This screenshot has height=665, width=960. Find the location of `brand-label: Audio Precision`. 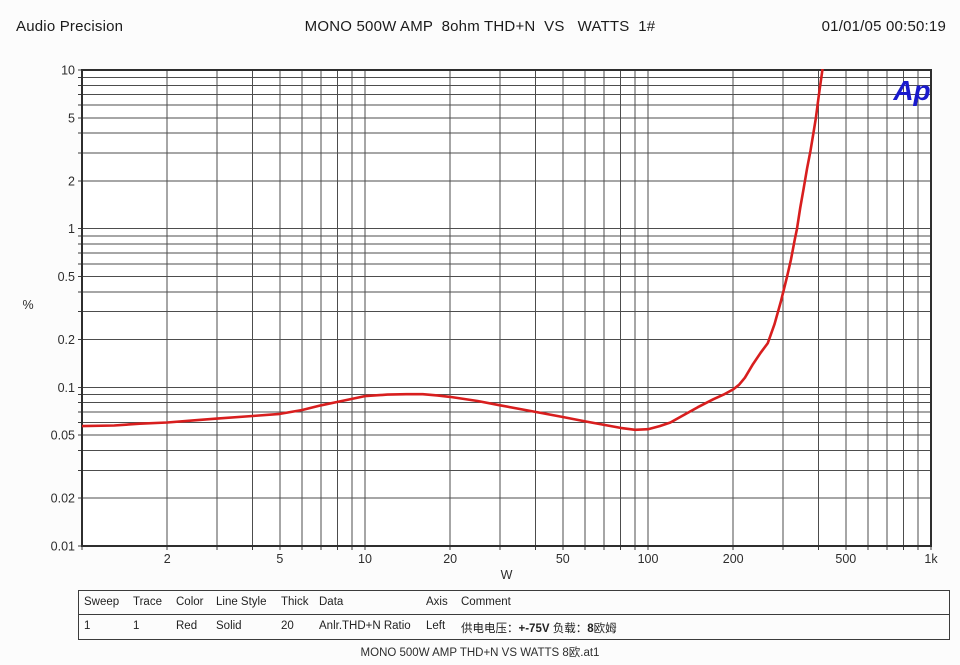

brand-label: Audio Precision is located at coordinates (70, 26).